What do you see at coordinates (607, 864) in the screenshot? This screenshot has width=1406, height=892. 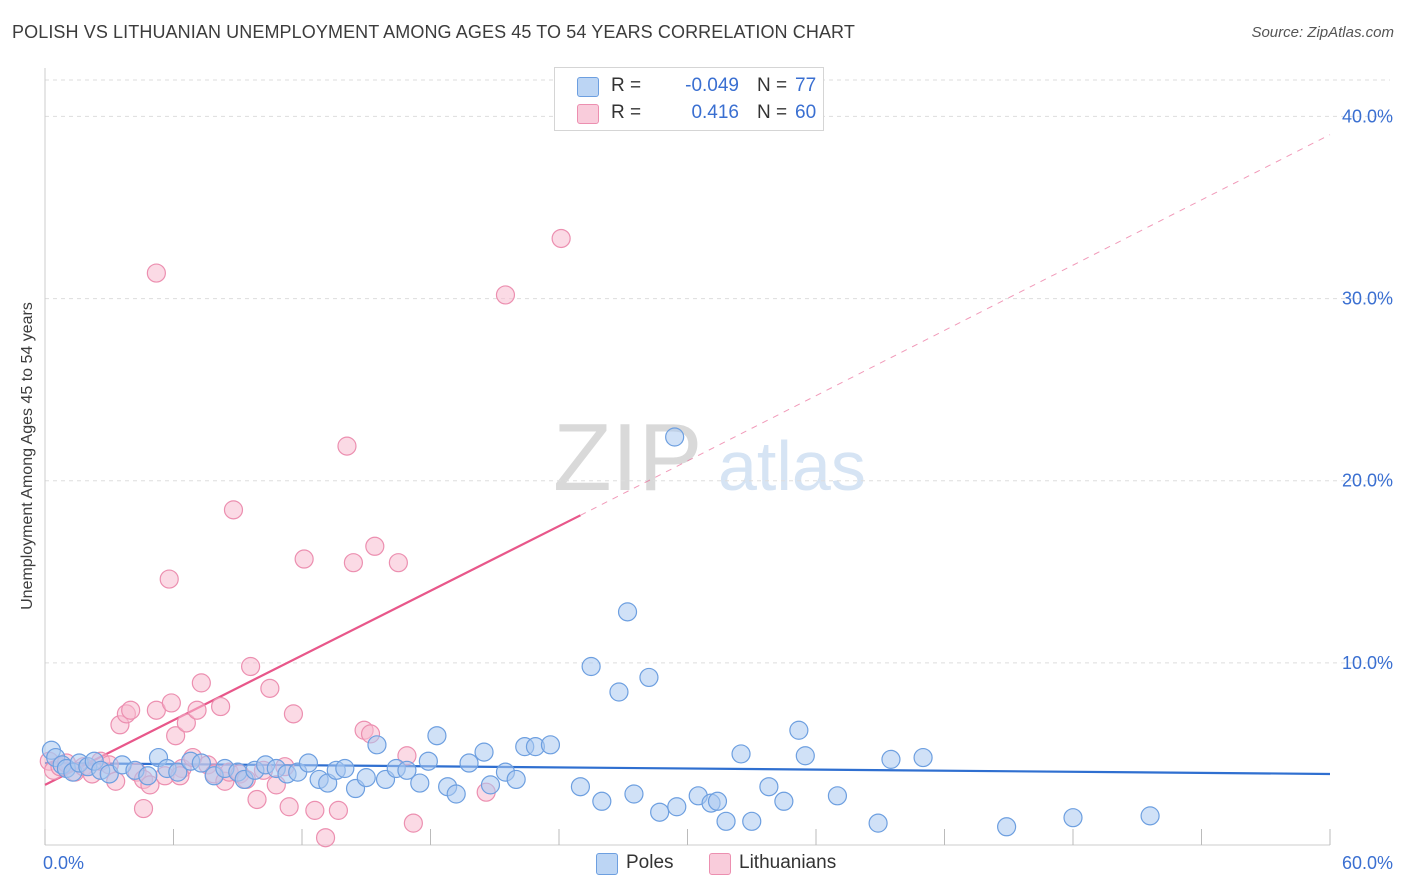 I see `bottom-legend-swatch-poles` at bounding box center [607, 864].